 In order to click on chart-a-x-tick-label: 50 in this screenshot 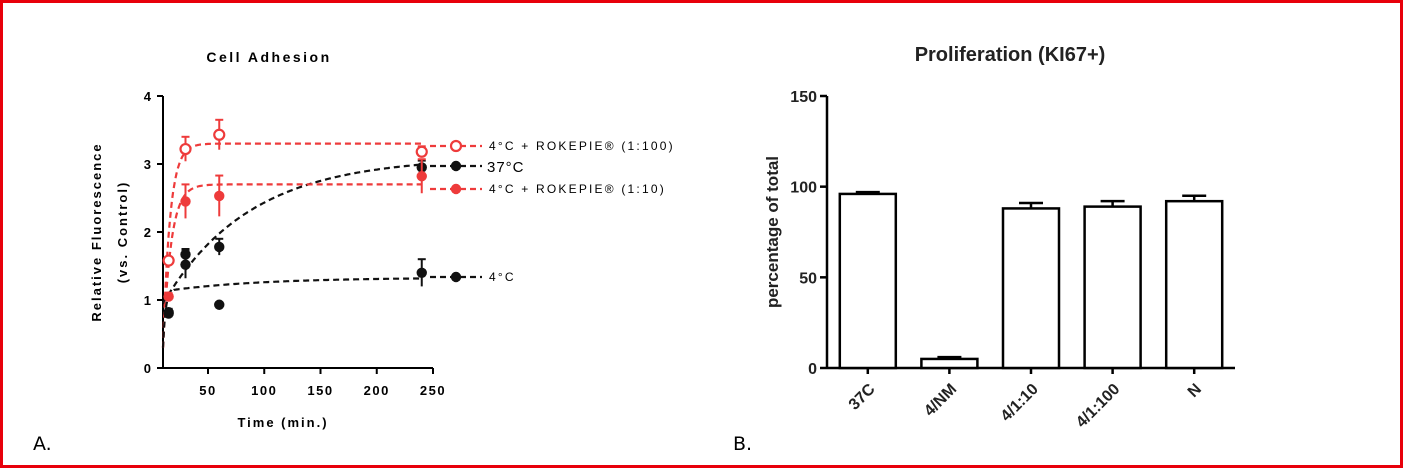, I will do `click(207, 390)`.